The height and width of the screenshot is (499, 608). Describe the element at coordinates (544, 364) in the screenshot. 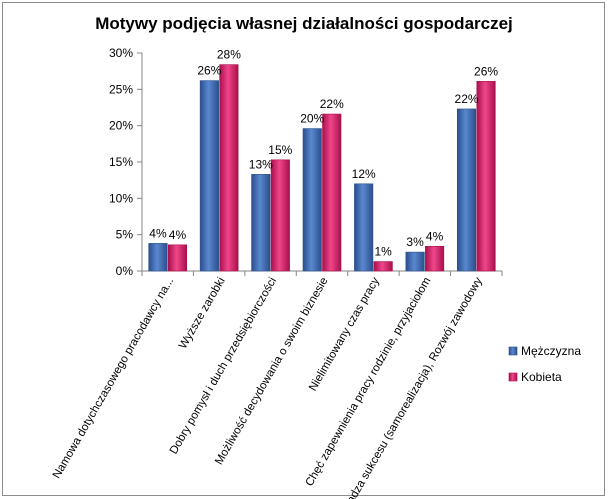

I see `legend: Mężczyzna Kobieta` at that location.